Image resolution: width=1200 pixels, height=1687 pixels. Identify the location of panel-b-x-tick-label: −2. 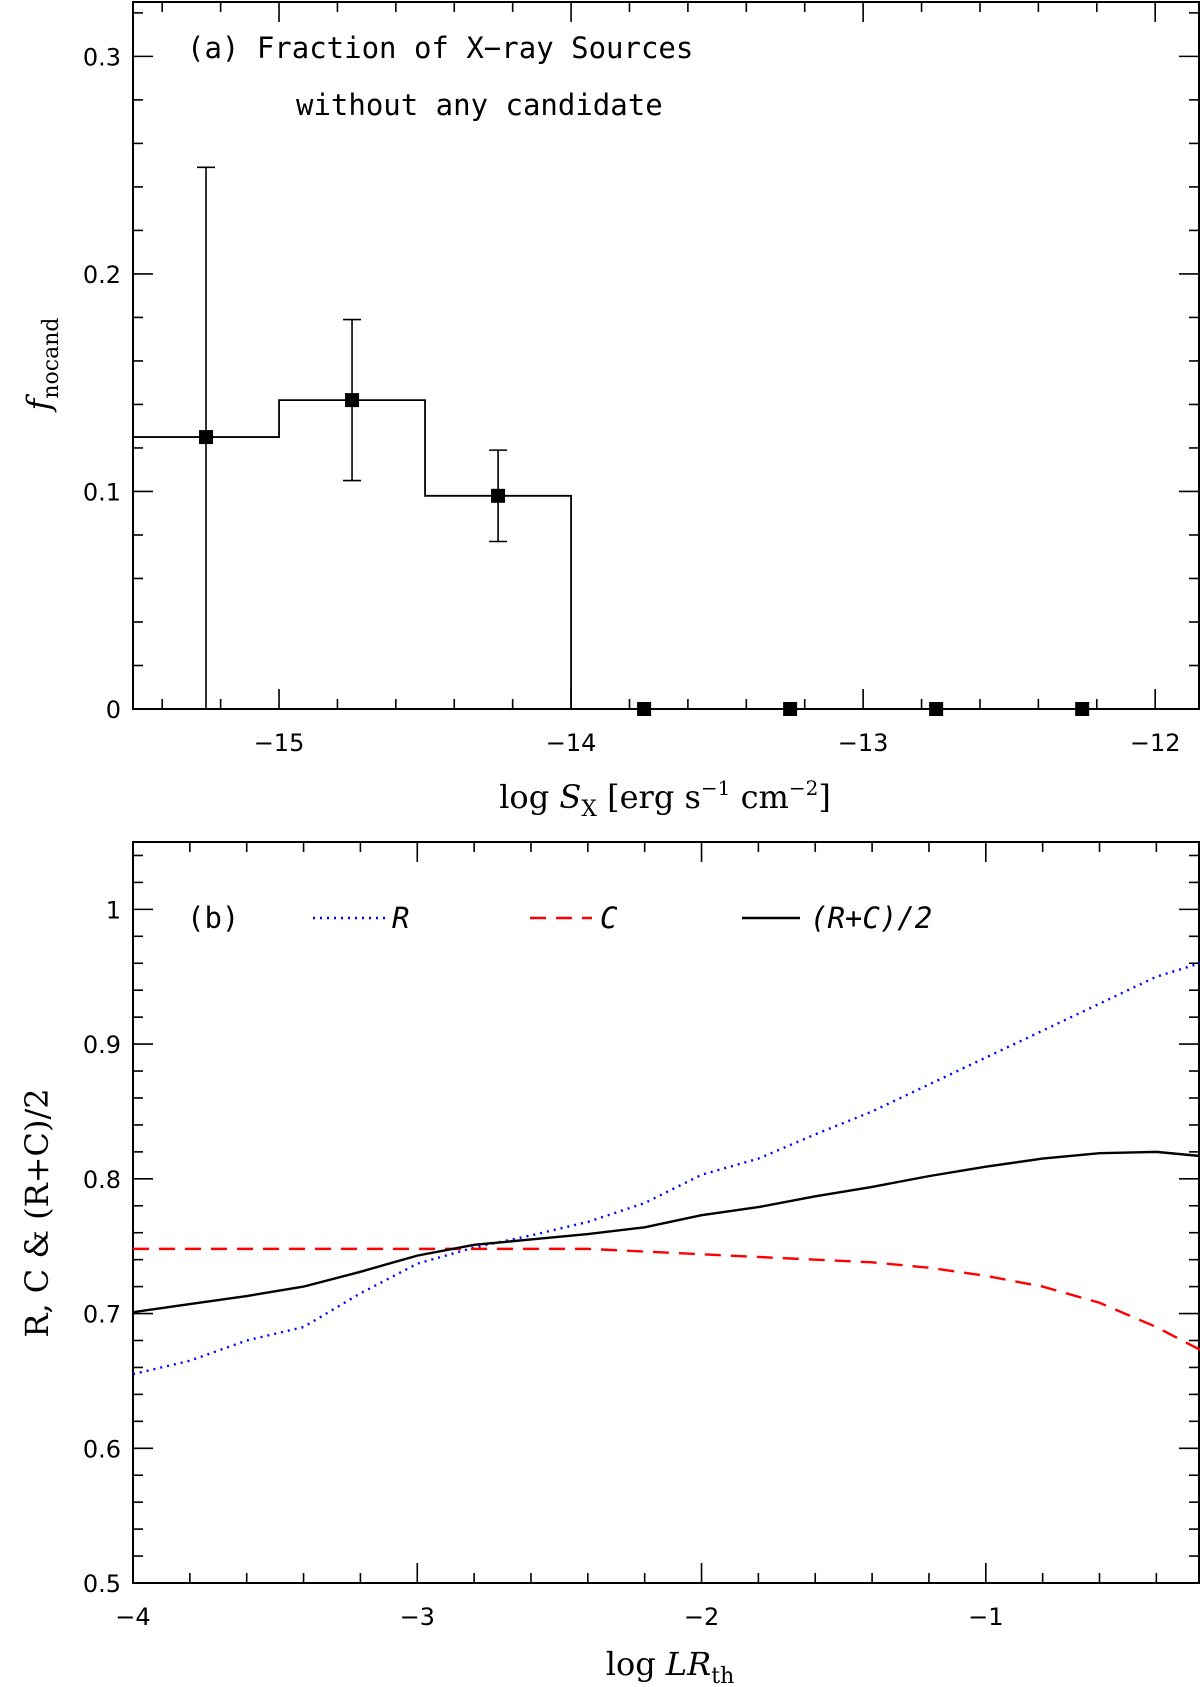
(701, 1617).